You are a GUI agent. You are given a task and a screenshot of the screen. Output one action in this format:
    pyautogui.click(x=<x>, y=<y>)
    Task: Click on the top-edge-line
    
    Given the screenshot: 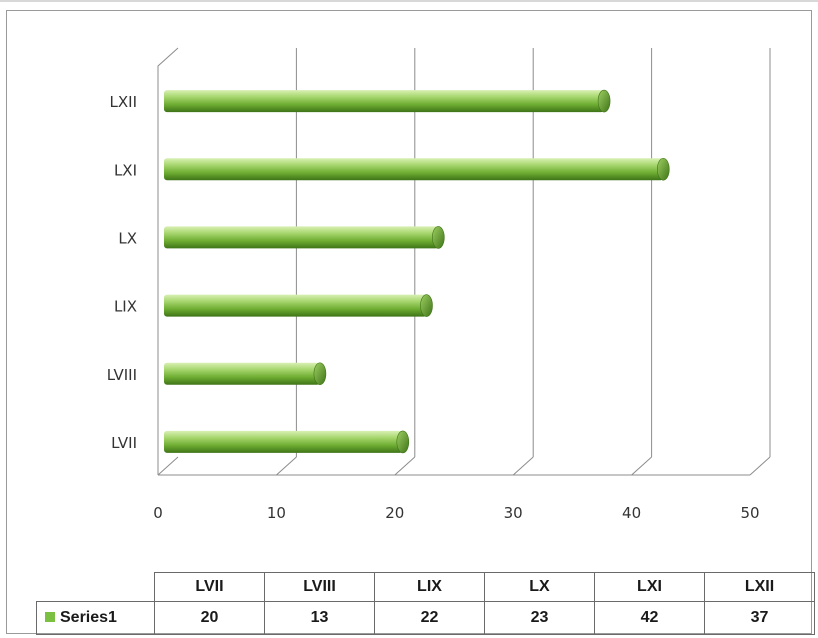 What is the action you would take?
    pyautogui.click(x=409, y=1)
    